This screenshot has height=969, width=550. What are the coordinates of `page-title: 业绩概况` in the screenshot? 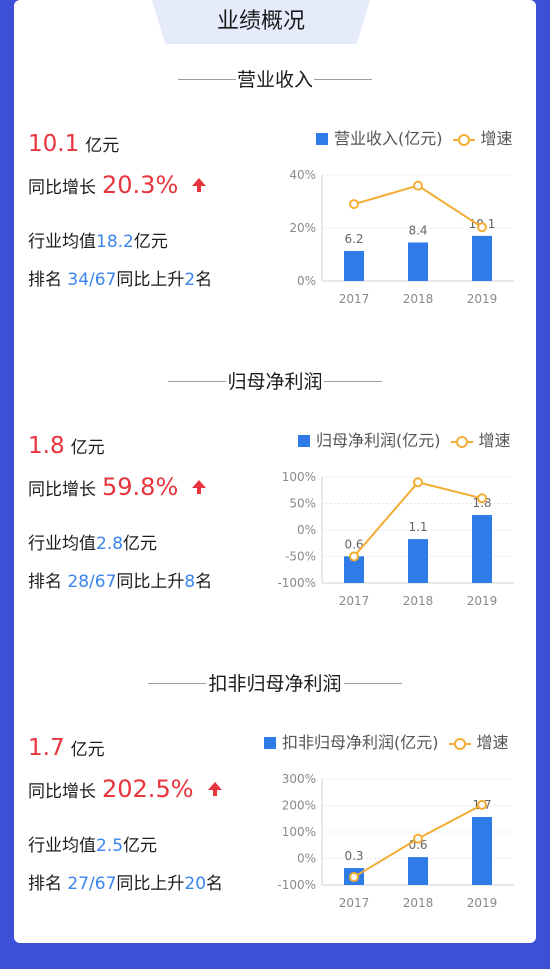 It's located at (260, 21).